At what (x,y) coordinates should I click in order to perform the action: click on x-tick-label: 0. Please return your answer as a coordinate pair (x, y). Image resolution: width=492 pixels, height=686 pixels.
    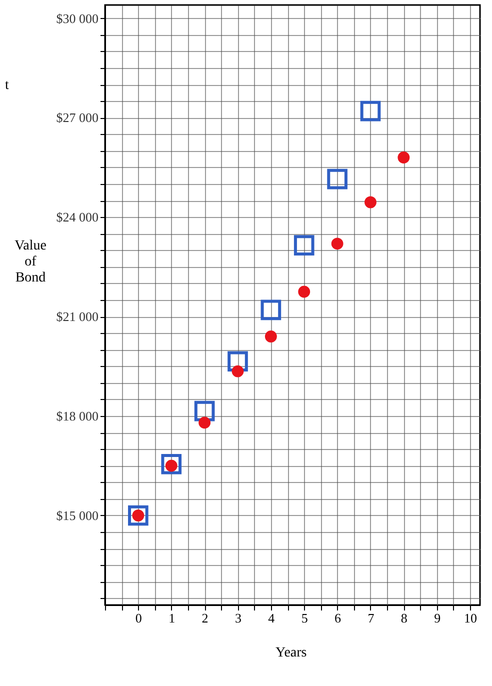
    Looking at the image, I should click on (138, 618).